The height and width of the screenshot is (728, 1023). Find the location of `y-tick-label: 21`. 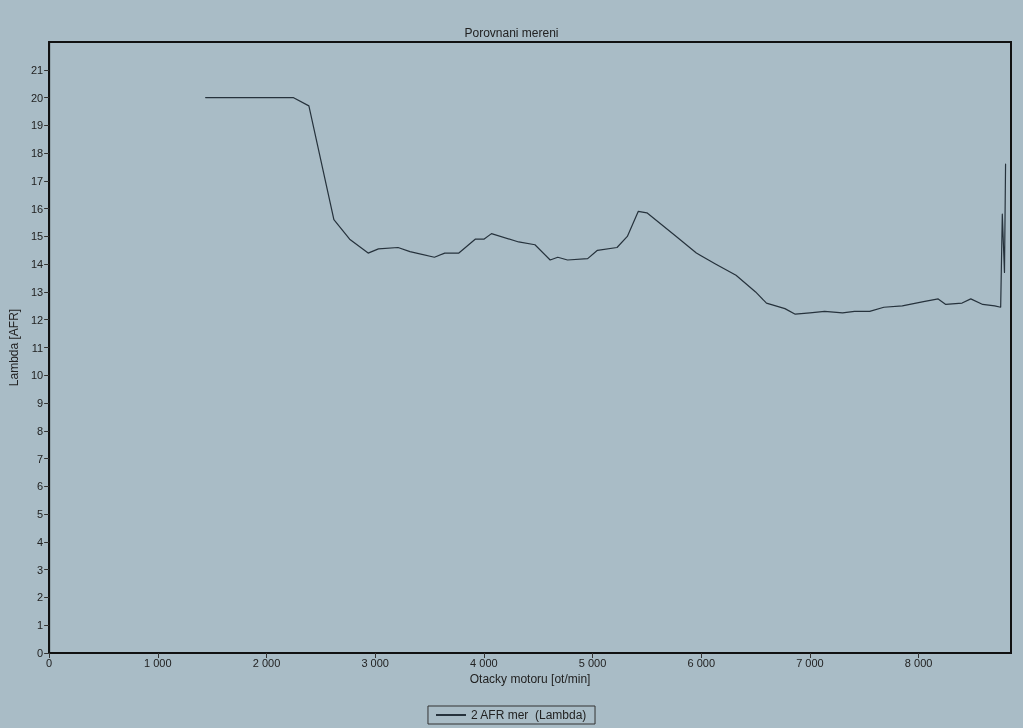

y-tick-label: 21 is located at coordinates (37, 69).